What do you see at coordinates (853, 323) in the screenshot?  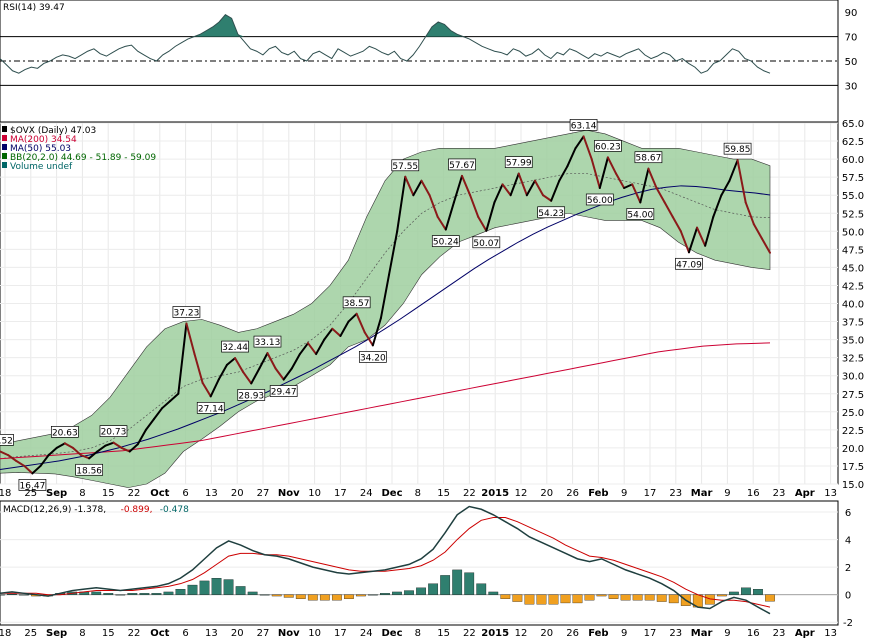 I see `price-ytick: 37.5` at bounding box center [853, 323].